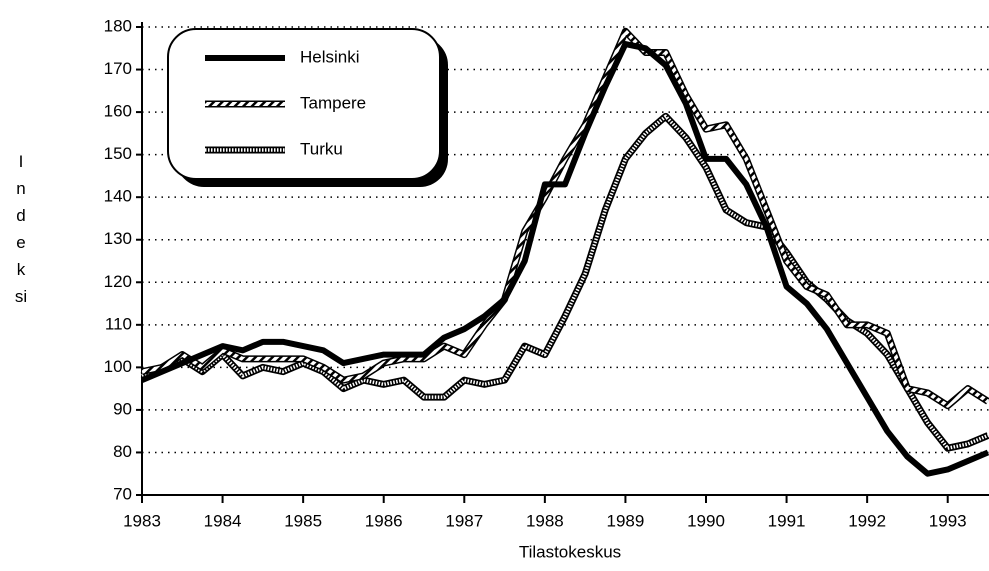 The image size is (989, 571). Describe the element at coordinates (464, 520) in the screenshot. I see `x-tick-label: 1987` at that location.